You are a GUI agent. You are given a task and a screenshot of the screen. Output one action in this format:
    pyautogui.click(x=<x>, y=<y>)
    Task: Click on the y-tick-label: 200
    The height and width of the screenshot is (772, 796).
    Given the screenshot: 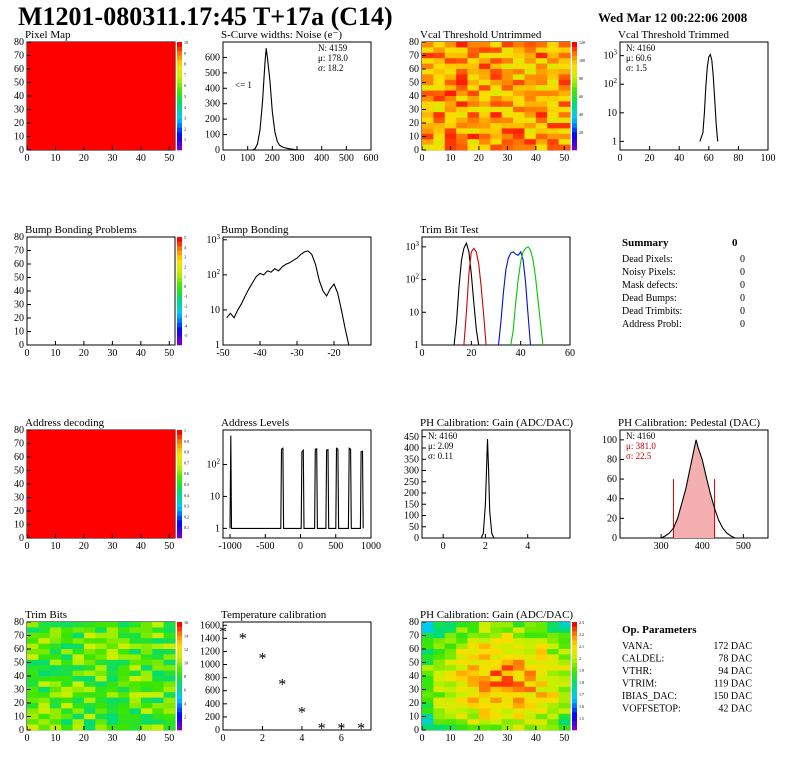 What is the action you would take?
    pyautogui.click(x=212, y=119)
    